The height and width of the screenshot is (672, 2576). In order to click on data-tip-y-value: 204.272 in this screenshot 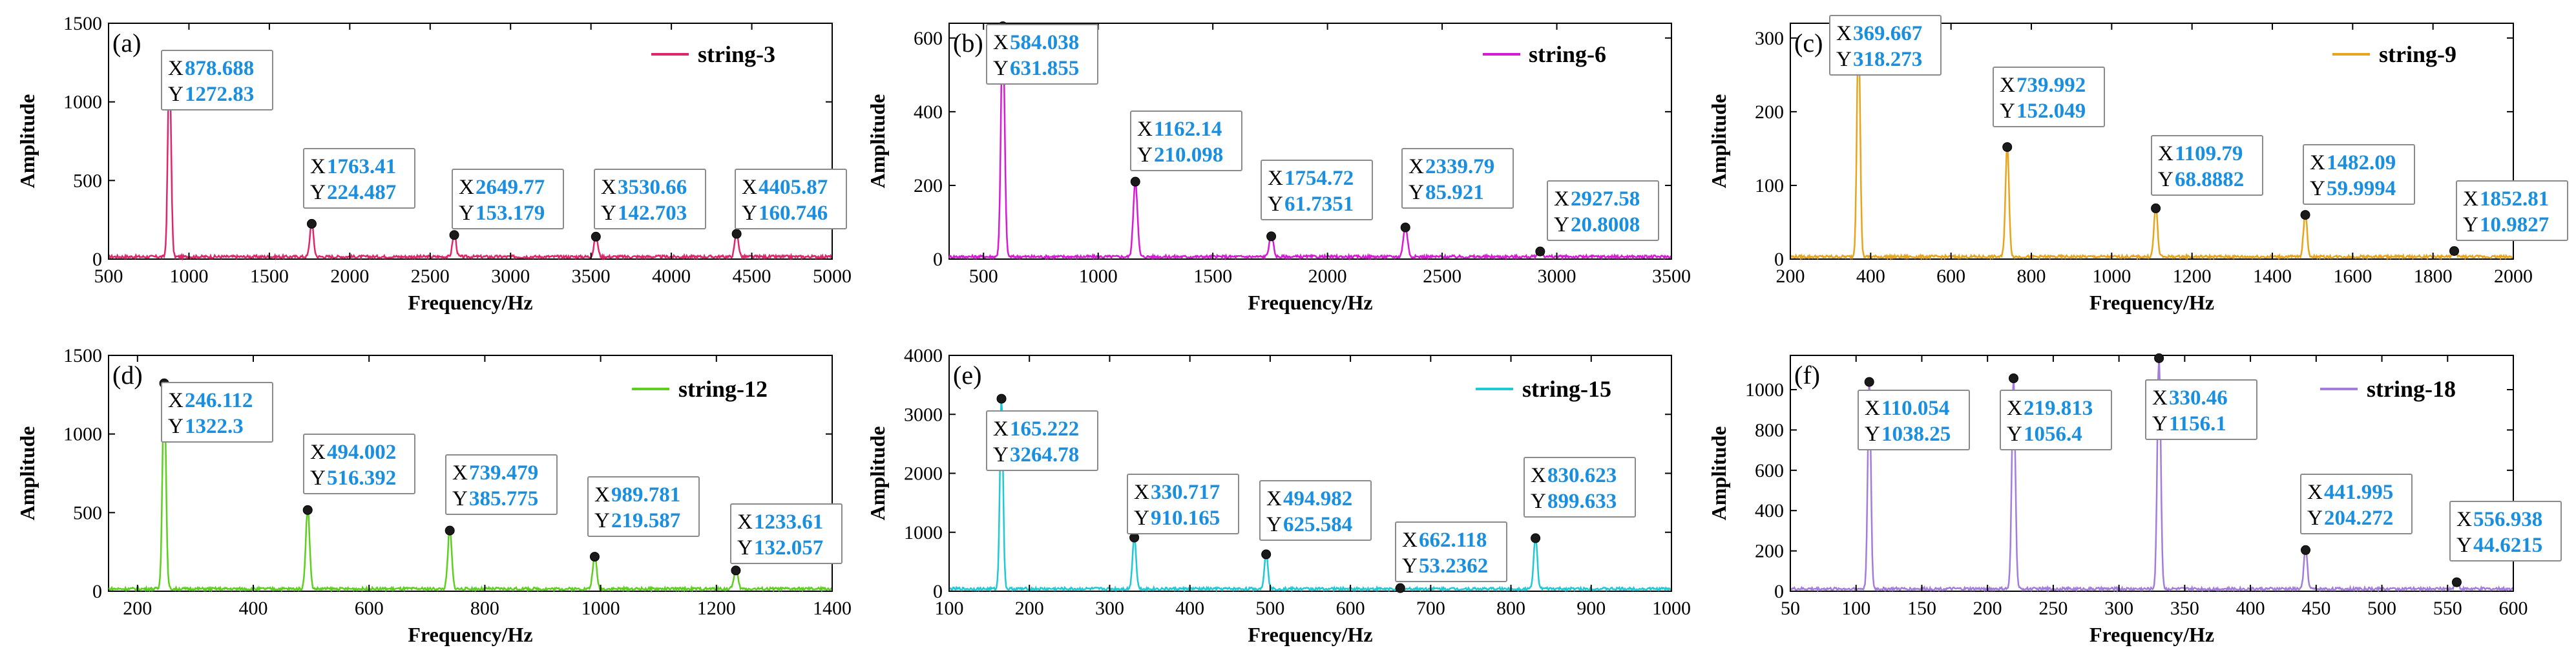, I will do `click(2358, 519)`.